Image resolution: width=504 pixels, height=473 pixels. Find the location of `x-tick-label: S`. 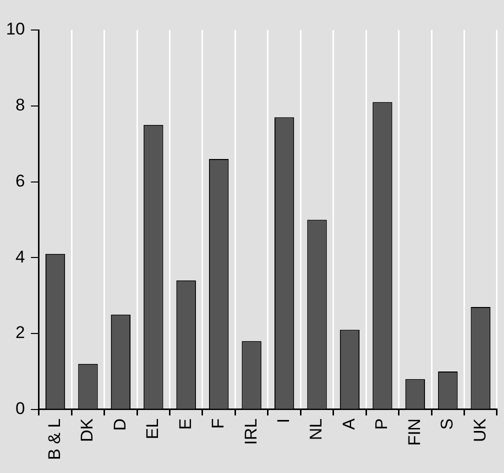

x-tick-label: S is located at coordinates (447, 424).